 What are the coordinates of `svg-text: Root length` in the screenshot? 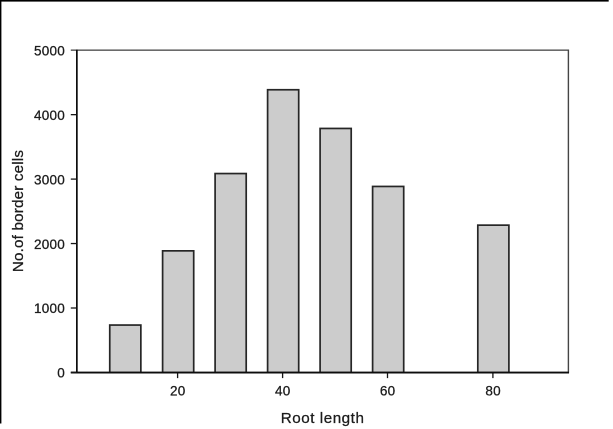 It's located at (323, 418).